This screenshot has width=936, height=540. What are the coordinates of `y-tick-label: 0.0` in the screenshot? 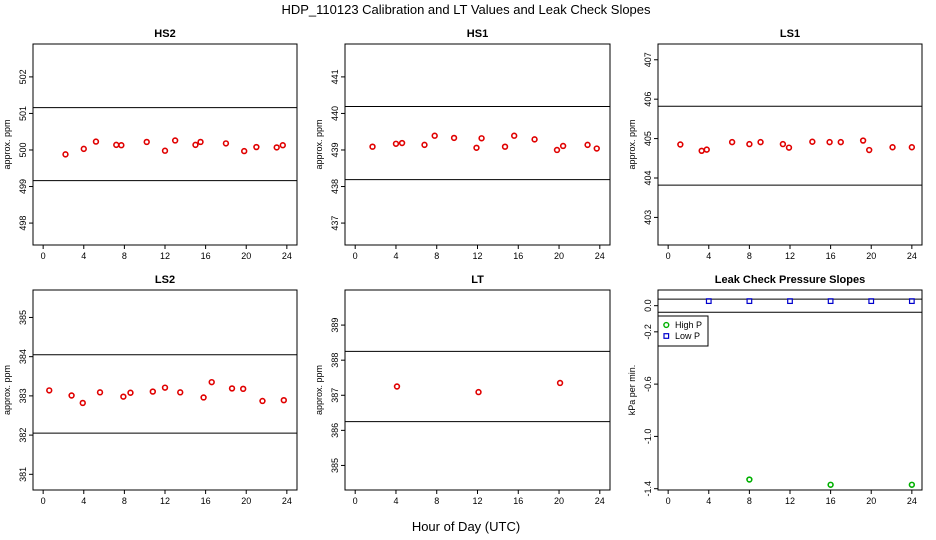 It's located at (648, 305).